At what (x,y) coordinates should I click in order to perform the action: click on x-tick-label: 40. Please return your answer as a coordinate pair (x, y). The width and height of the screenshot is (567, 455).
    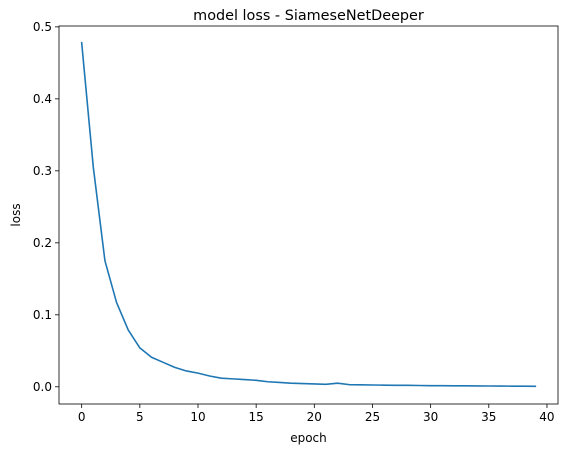
    Looking at the image, I should click on (546, 417).